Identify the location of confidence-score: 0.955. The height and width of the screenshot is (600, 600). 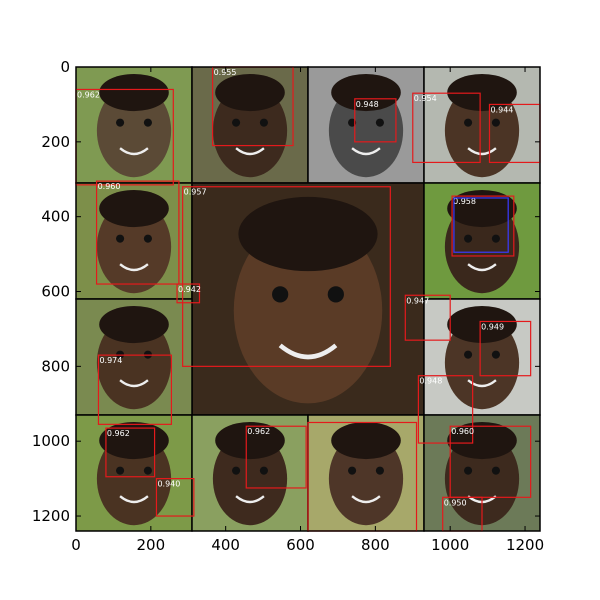
(225, 72).